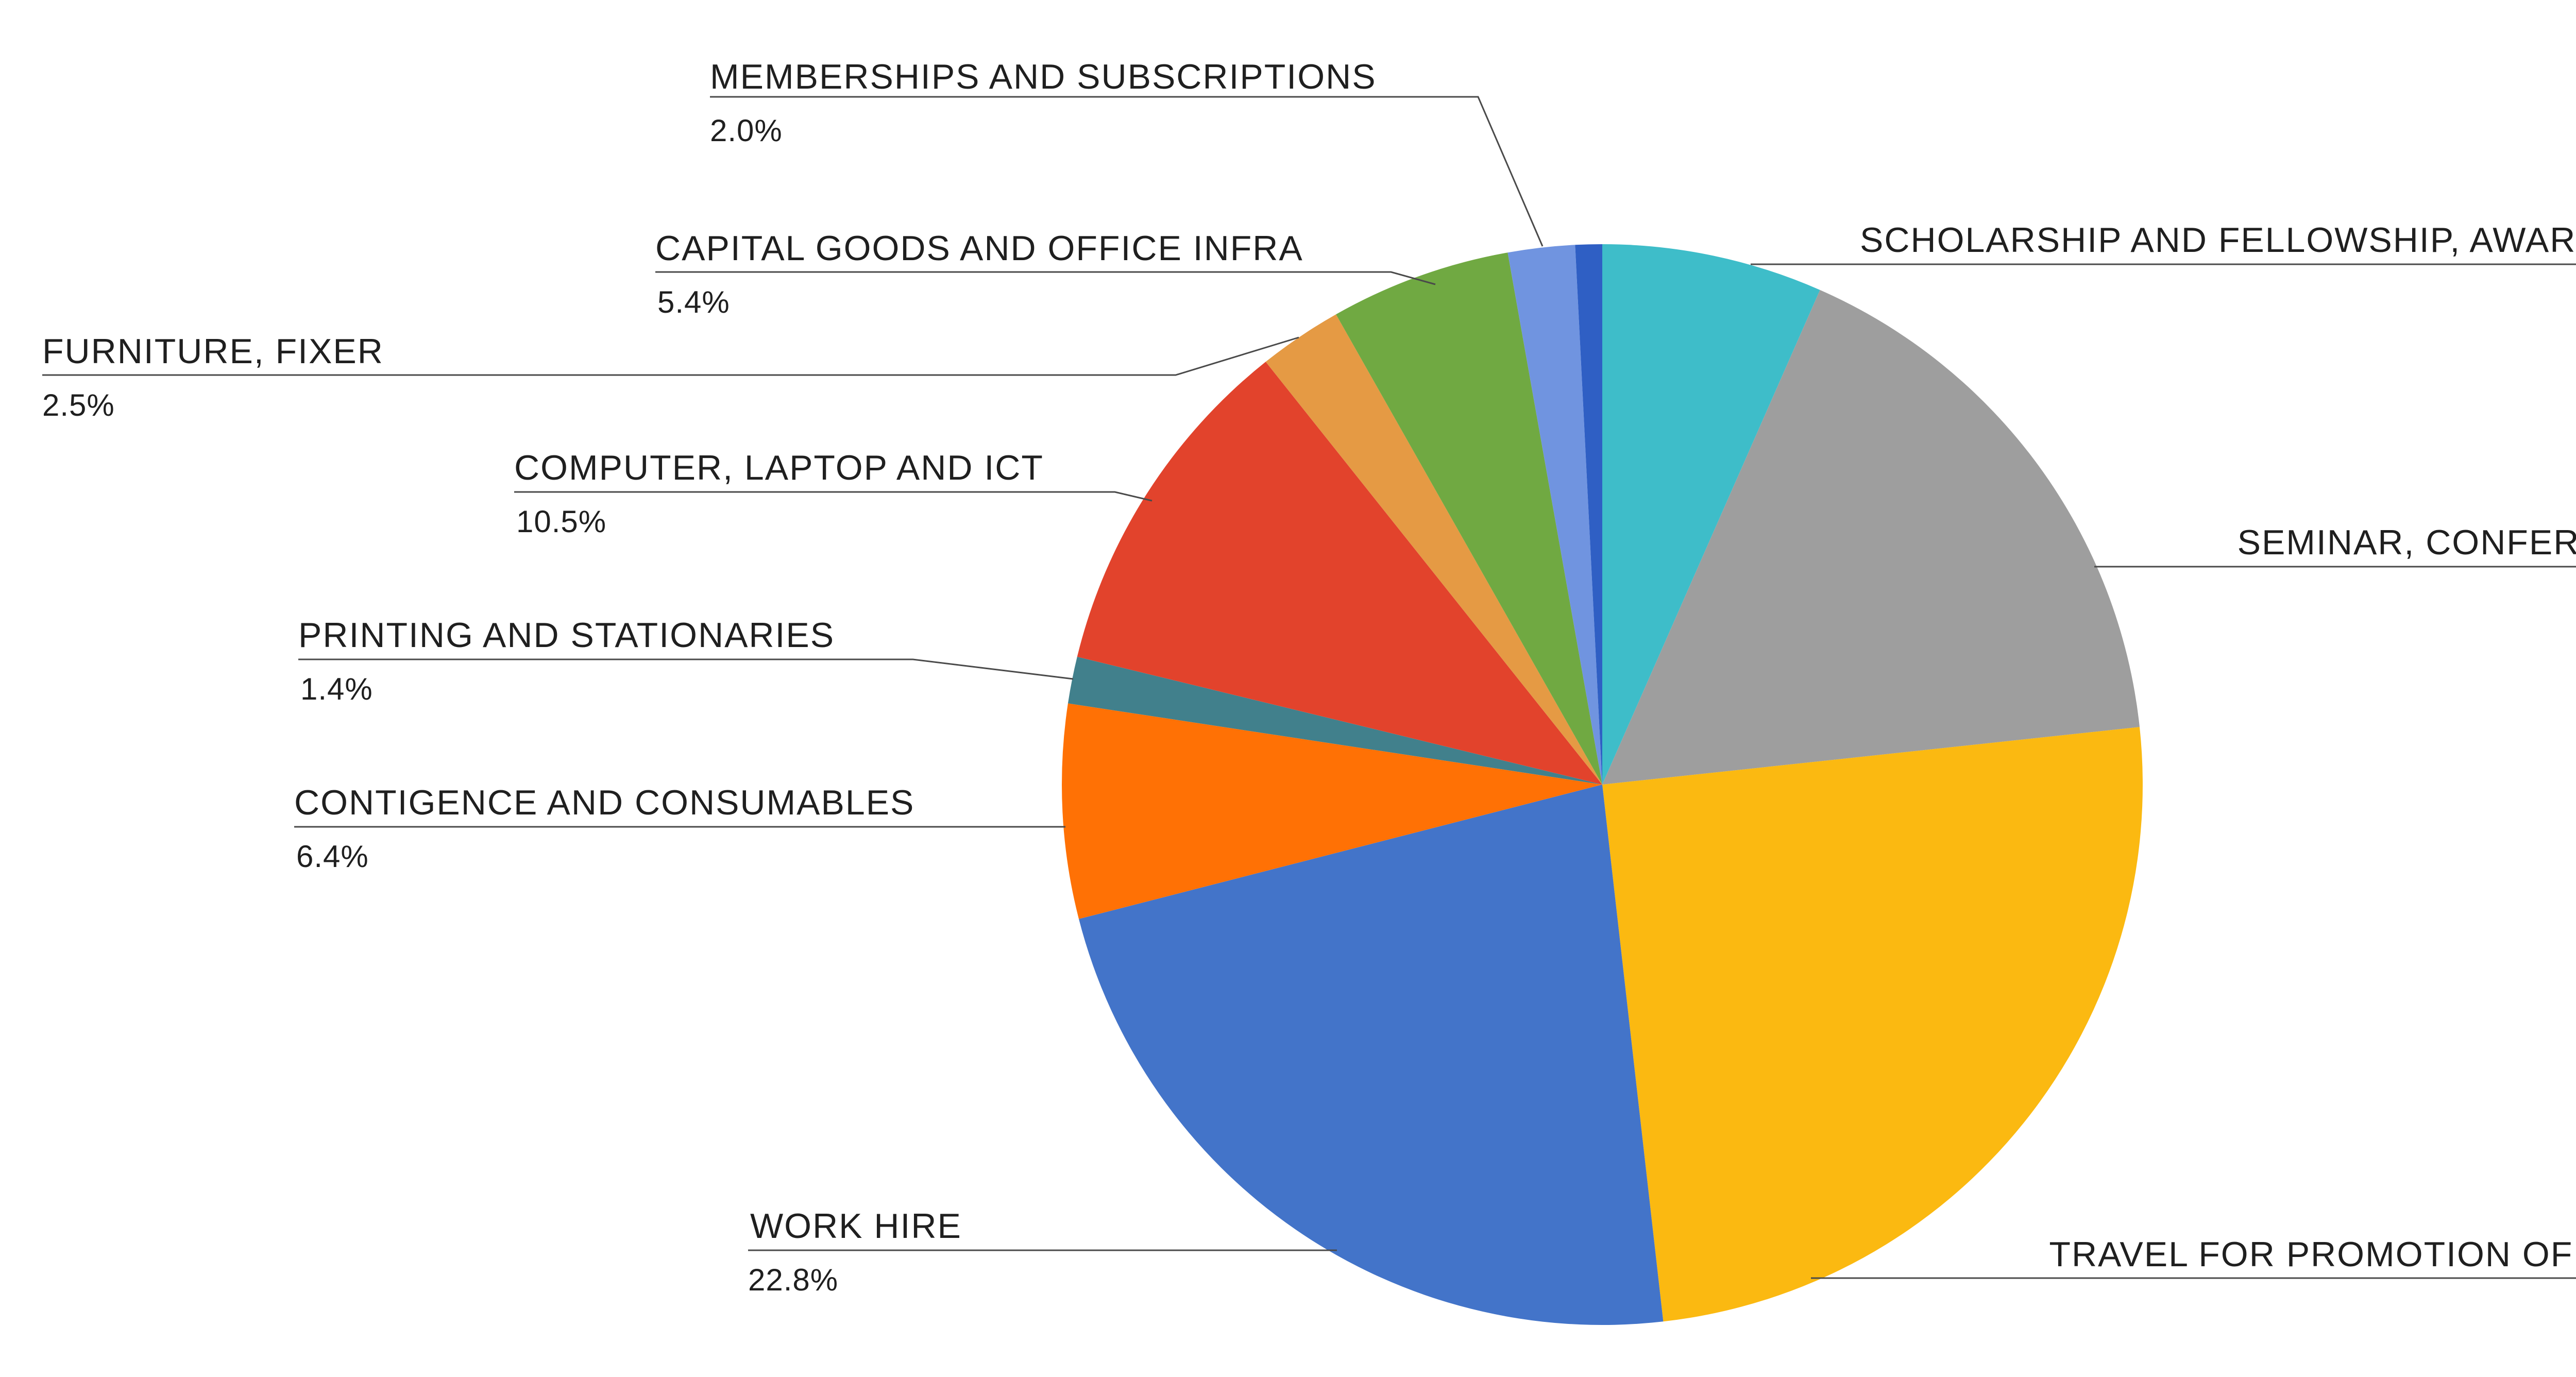 The width and height of the screenshot is (2576, 1377). I want to click on pie-slice-capital-goods-and-office-infra, so click(1469, 518).